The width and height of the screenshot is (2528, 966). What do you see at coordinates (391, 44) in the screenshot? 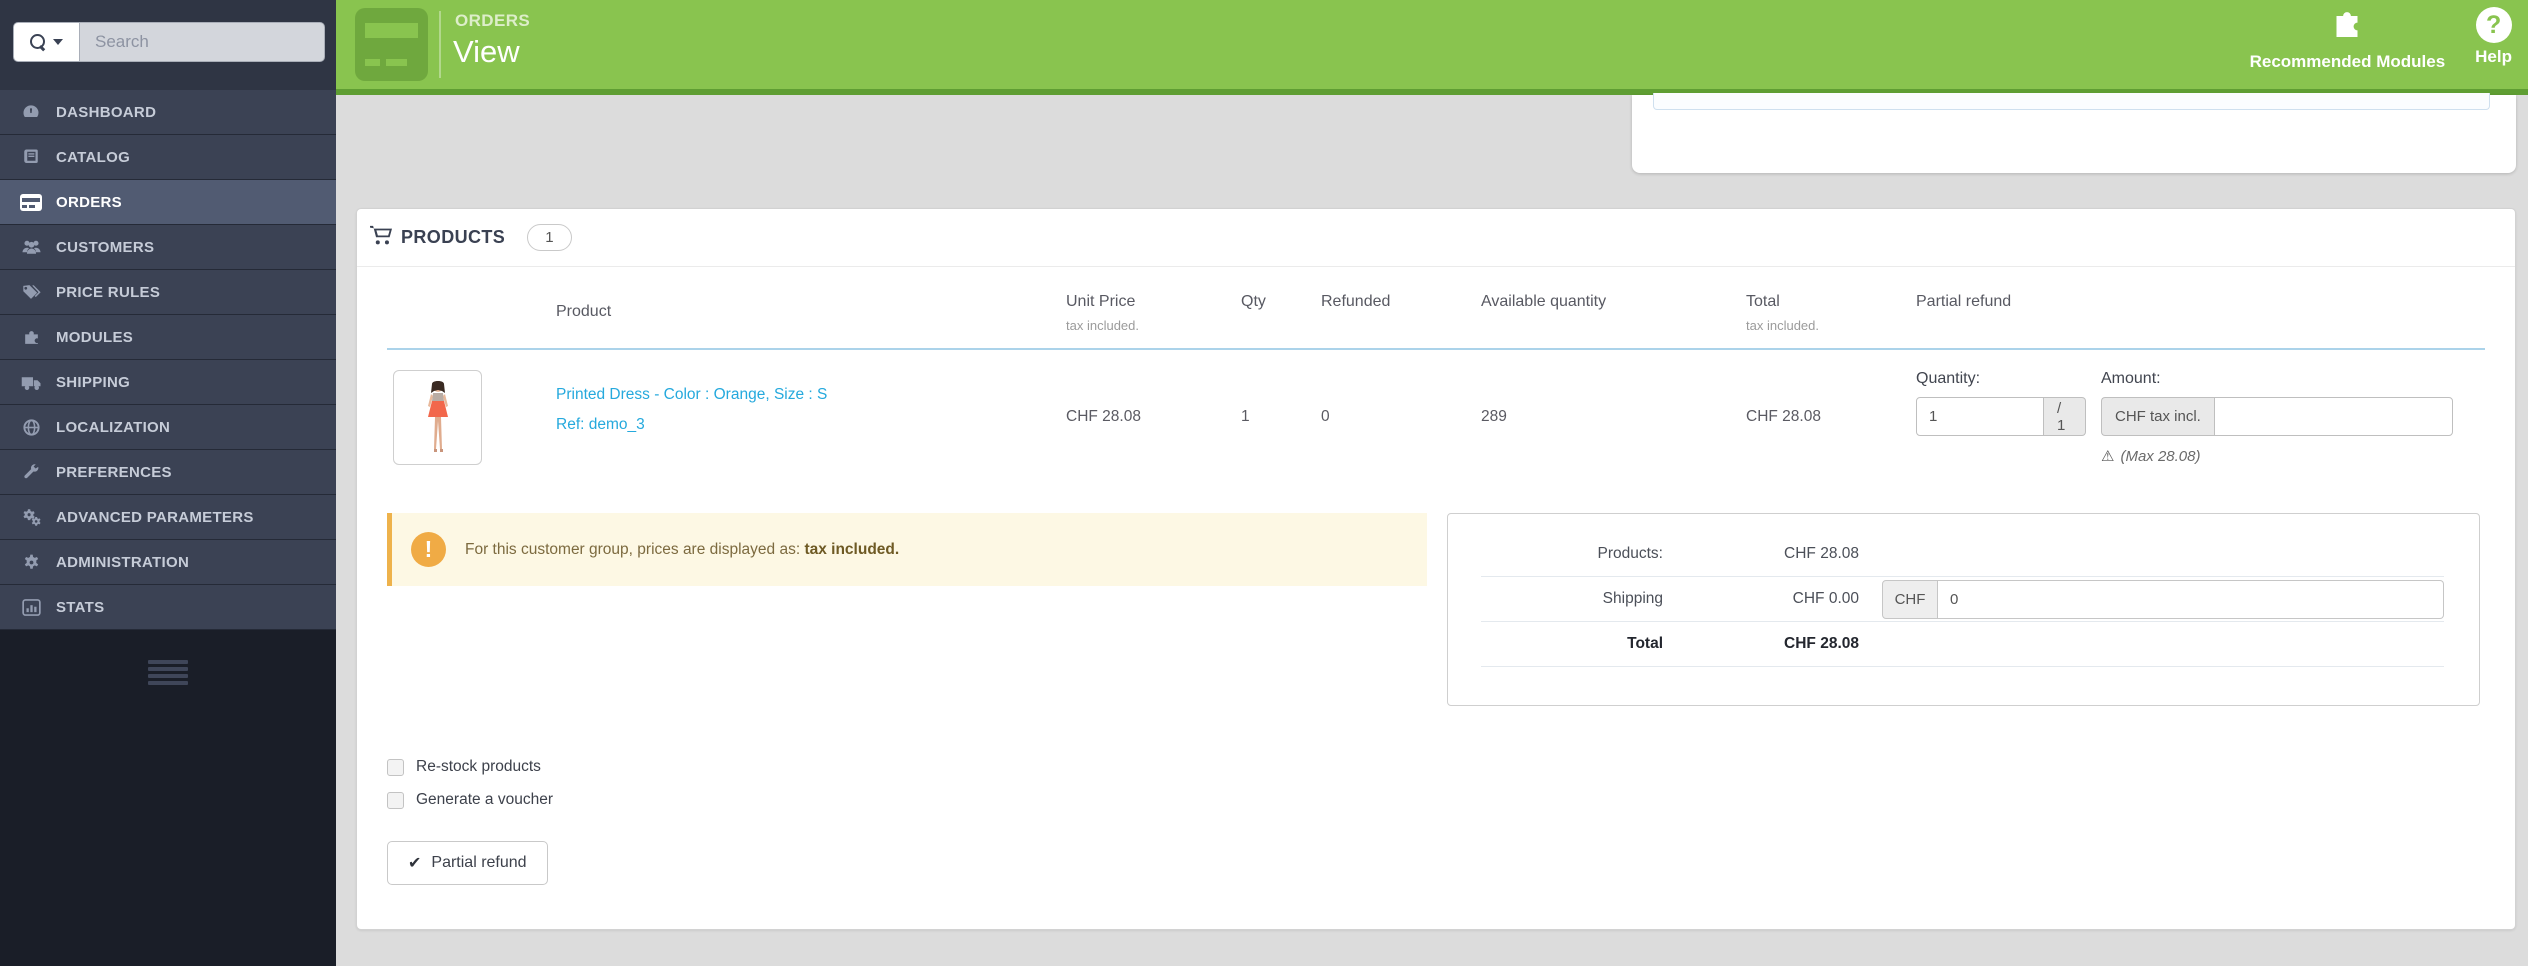
I see `orders-page-icon` at bounding box center [391, 44].